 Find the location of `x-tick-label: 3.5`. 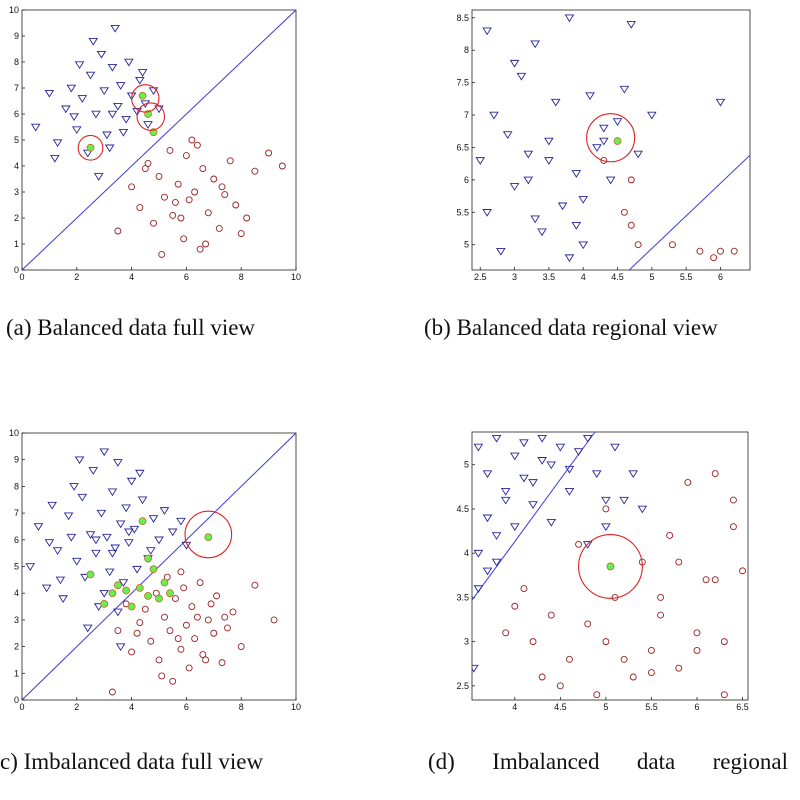

x-tick-label: 3.5 is located at coordinates (549, 277).